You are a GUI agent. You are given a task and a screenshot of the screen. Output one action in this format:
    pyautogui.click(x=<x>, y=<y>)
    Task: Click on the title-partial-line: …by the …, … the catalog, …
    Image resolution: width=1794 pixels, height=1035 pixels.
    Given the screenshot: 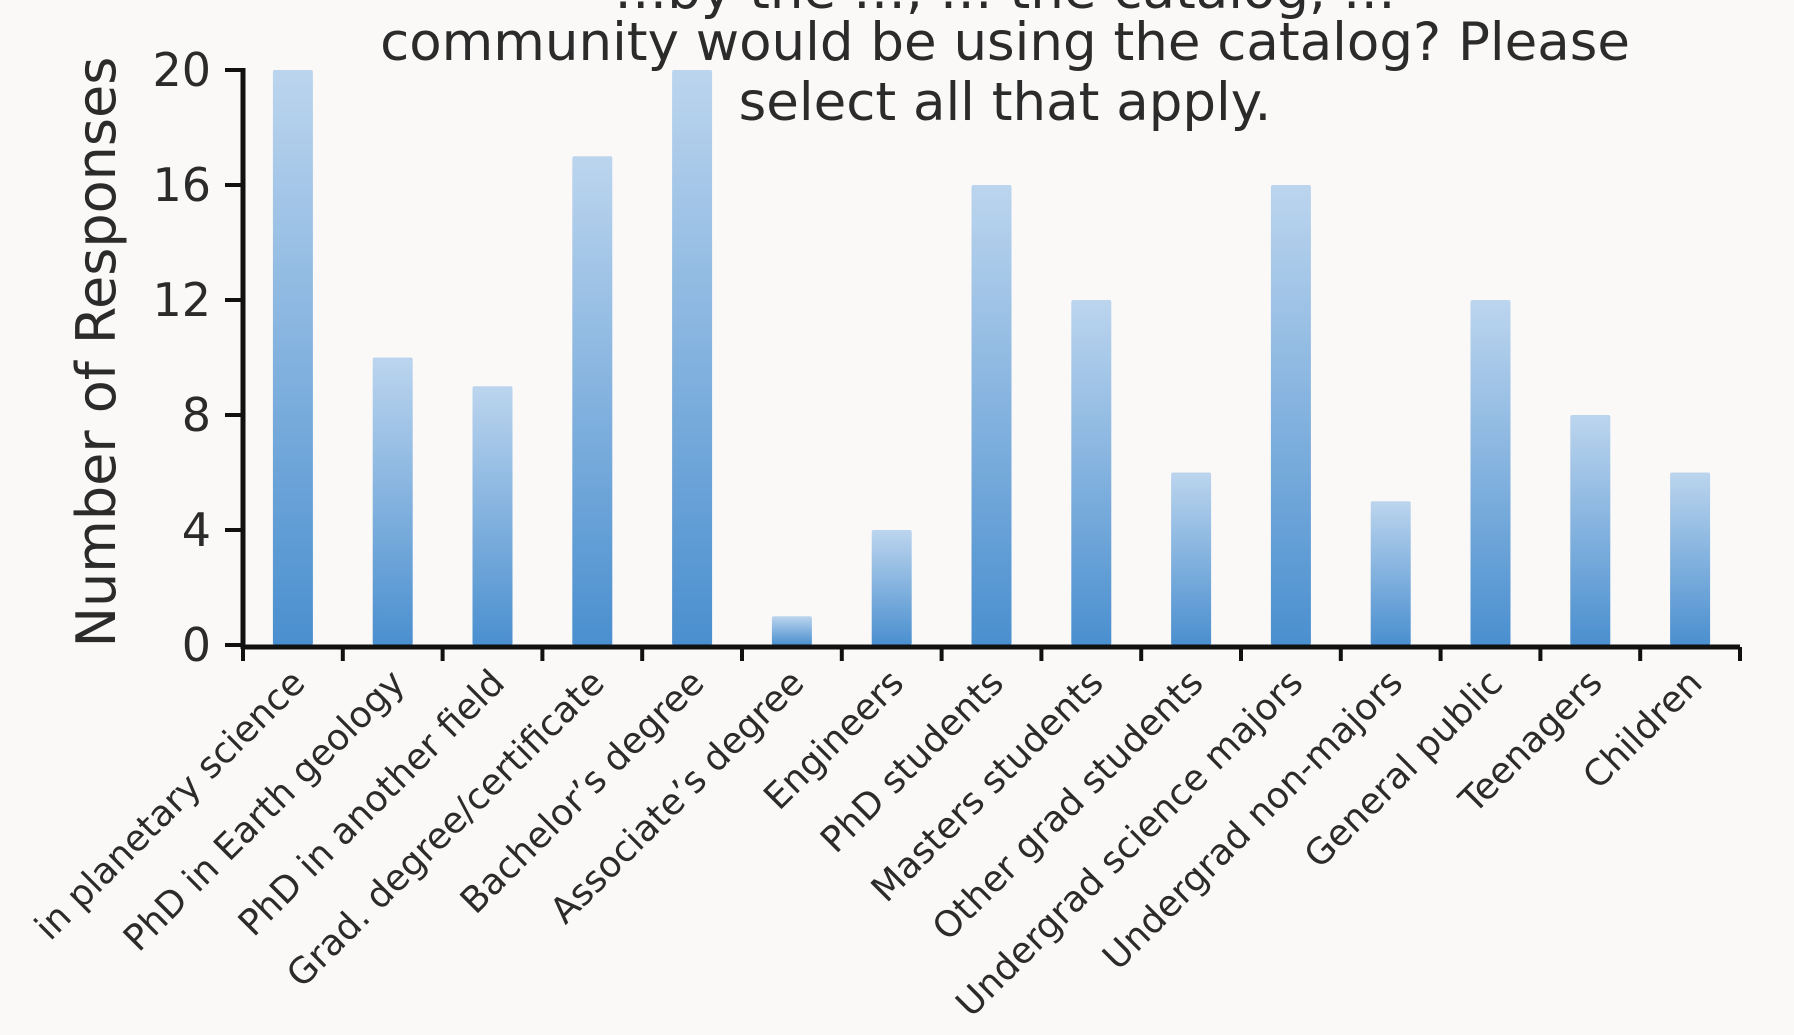 What is the action you would take?
    pyautogui.click(x=1004, y=10)
    